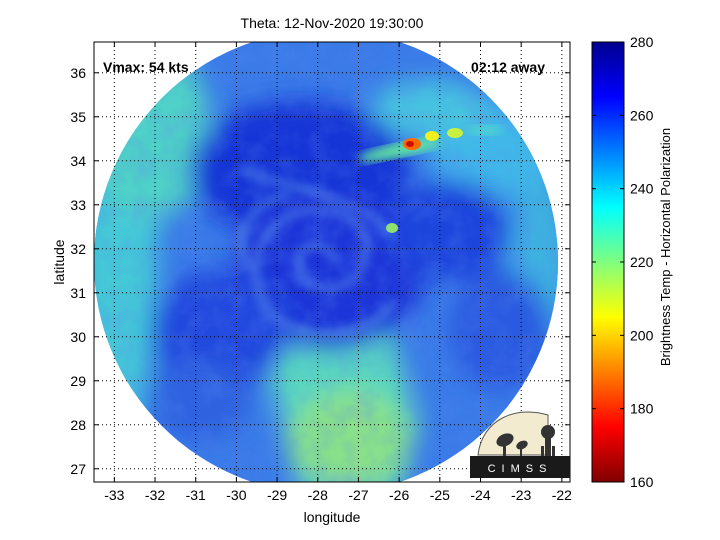 The image size is (720, 540). I want to click on colorbar-tick-label: 280, so click(642, 42).